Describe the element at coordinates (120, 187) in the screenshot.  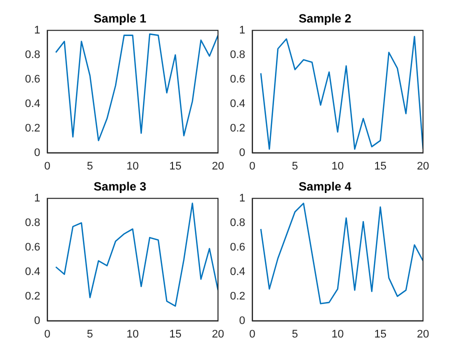
I see `chart-title: Sample 3` at that location.